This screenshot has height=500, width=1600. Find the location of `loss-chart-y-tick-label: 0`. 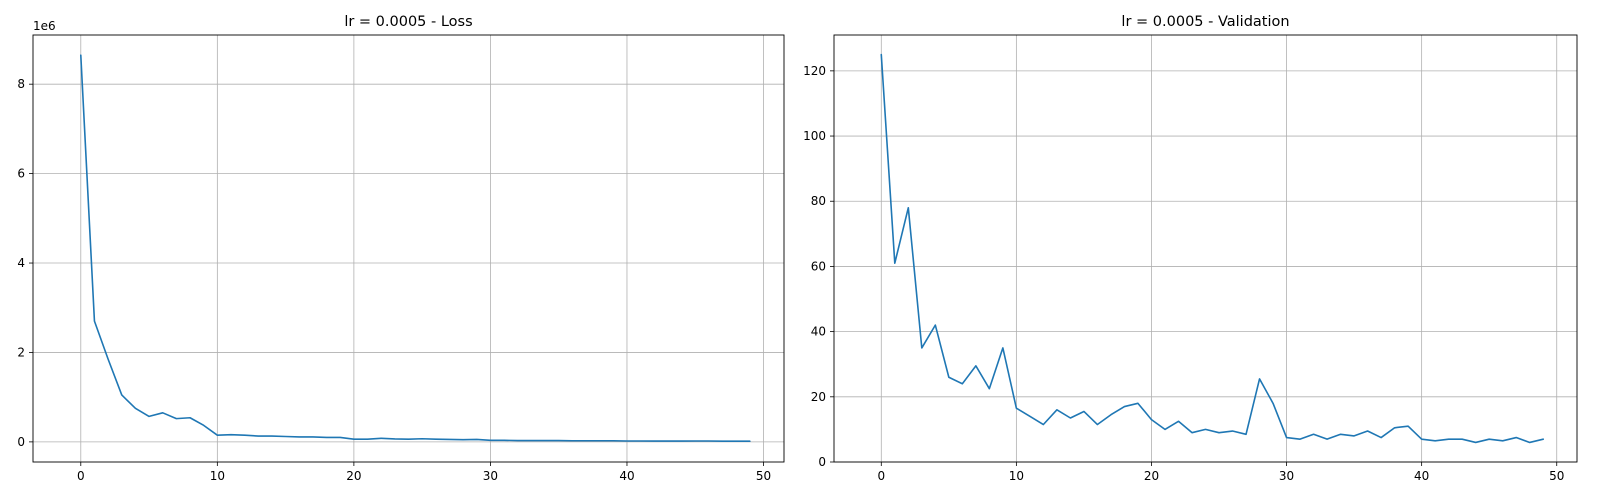

loss-chart-y-tick-label: 0 is located at coordinates (21, 442).